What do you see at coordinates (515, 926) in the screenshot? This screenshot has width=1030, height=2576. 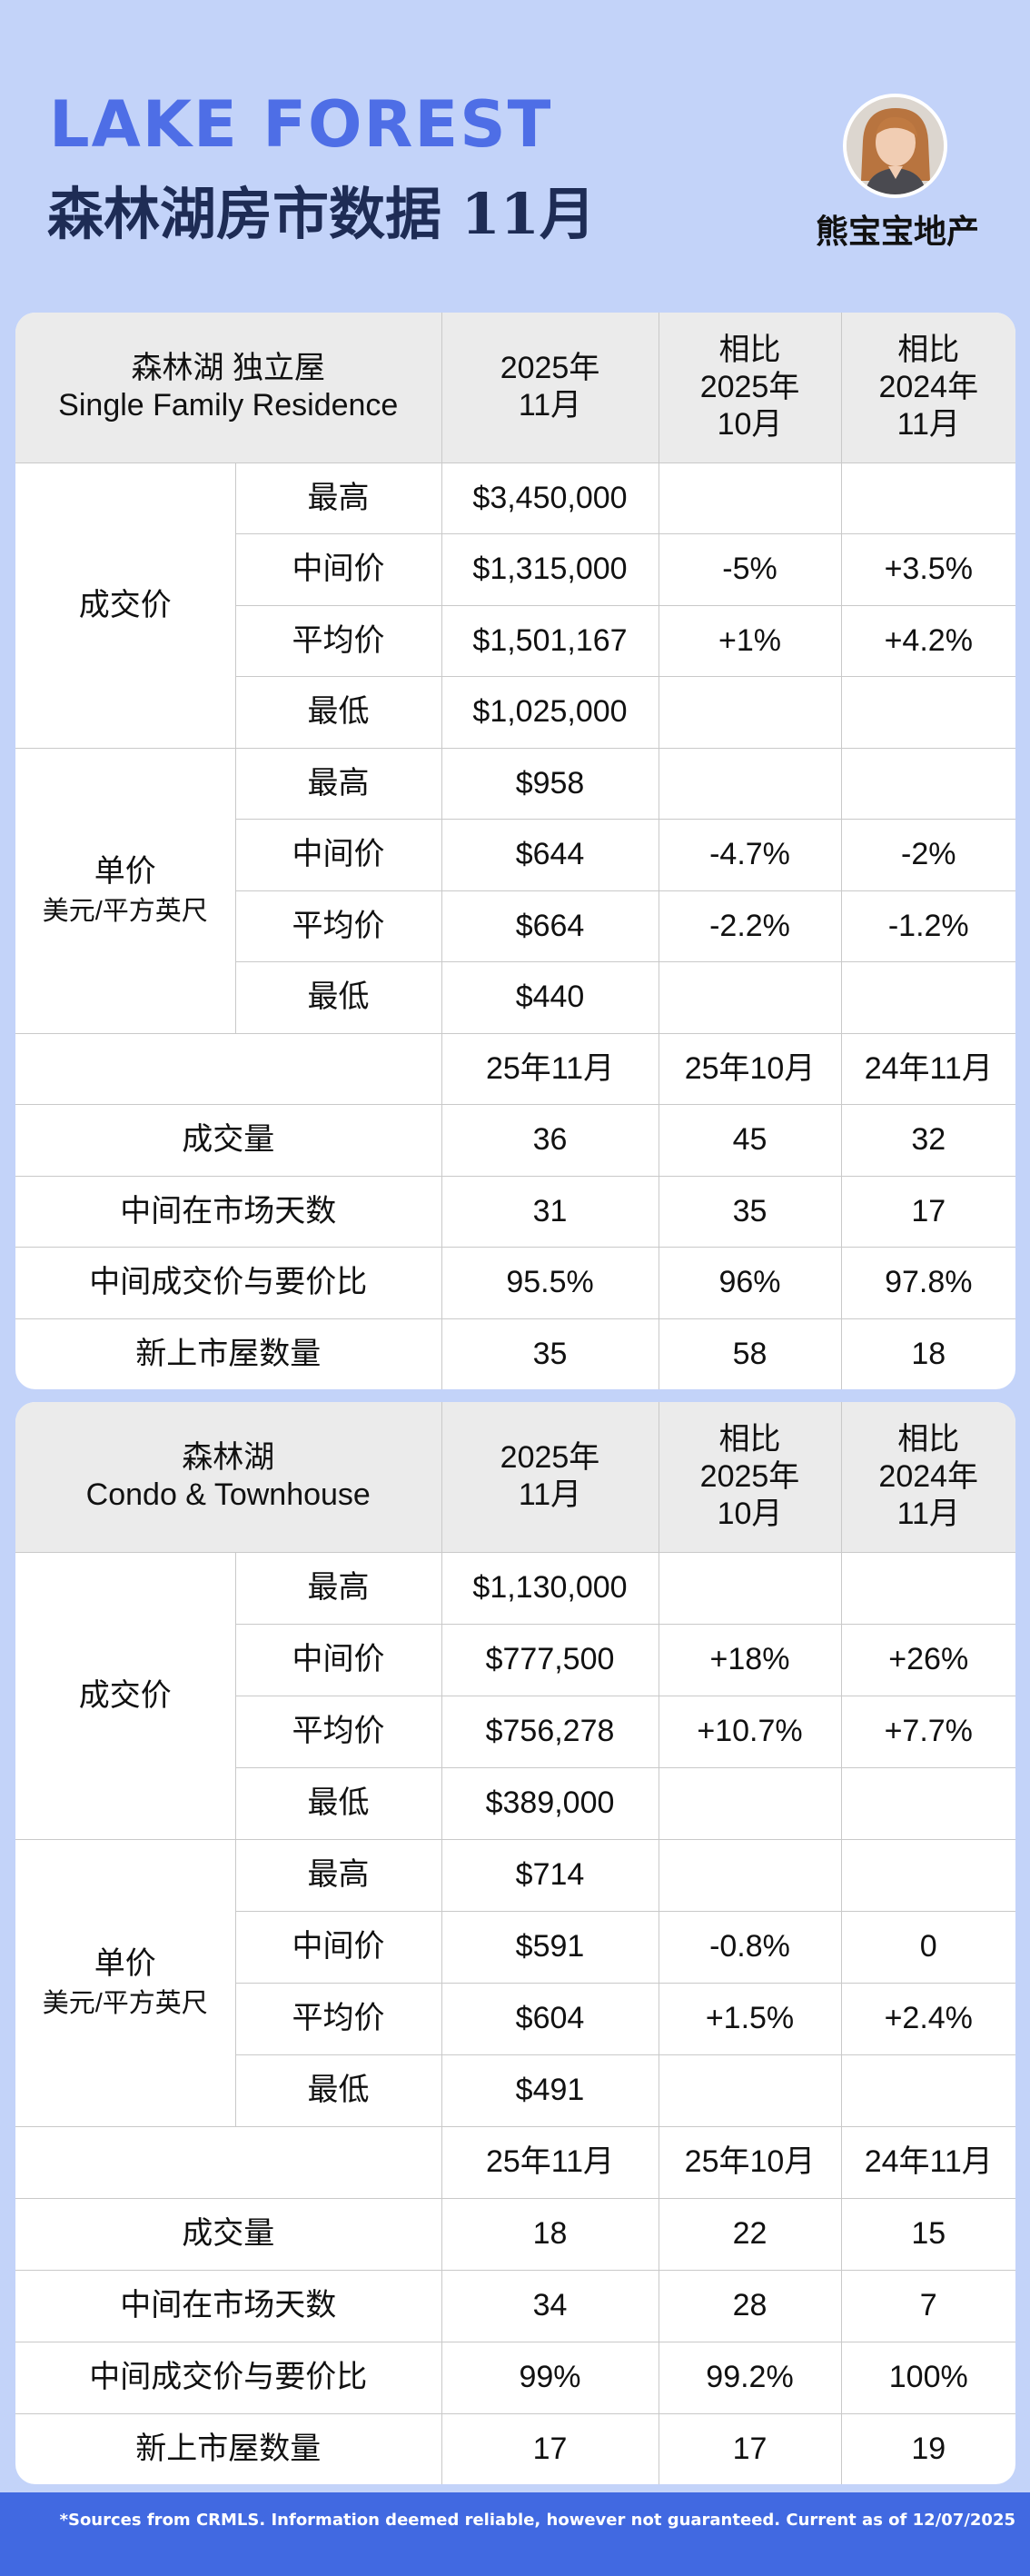 I see `table-row: 平均价 $664 -2.2% -1.2%` at bounding box center [515, 926].